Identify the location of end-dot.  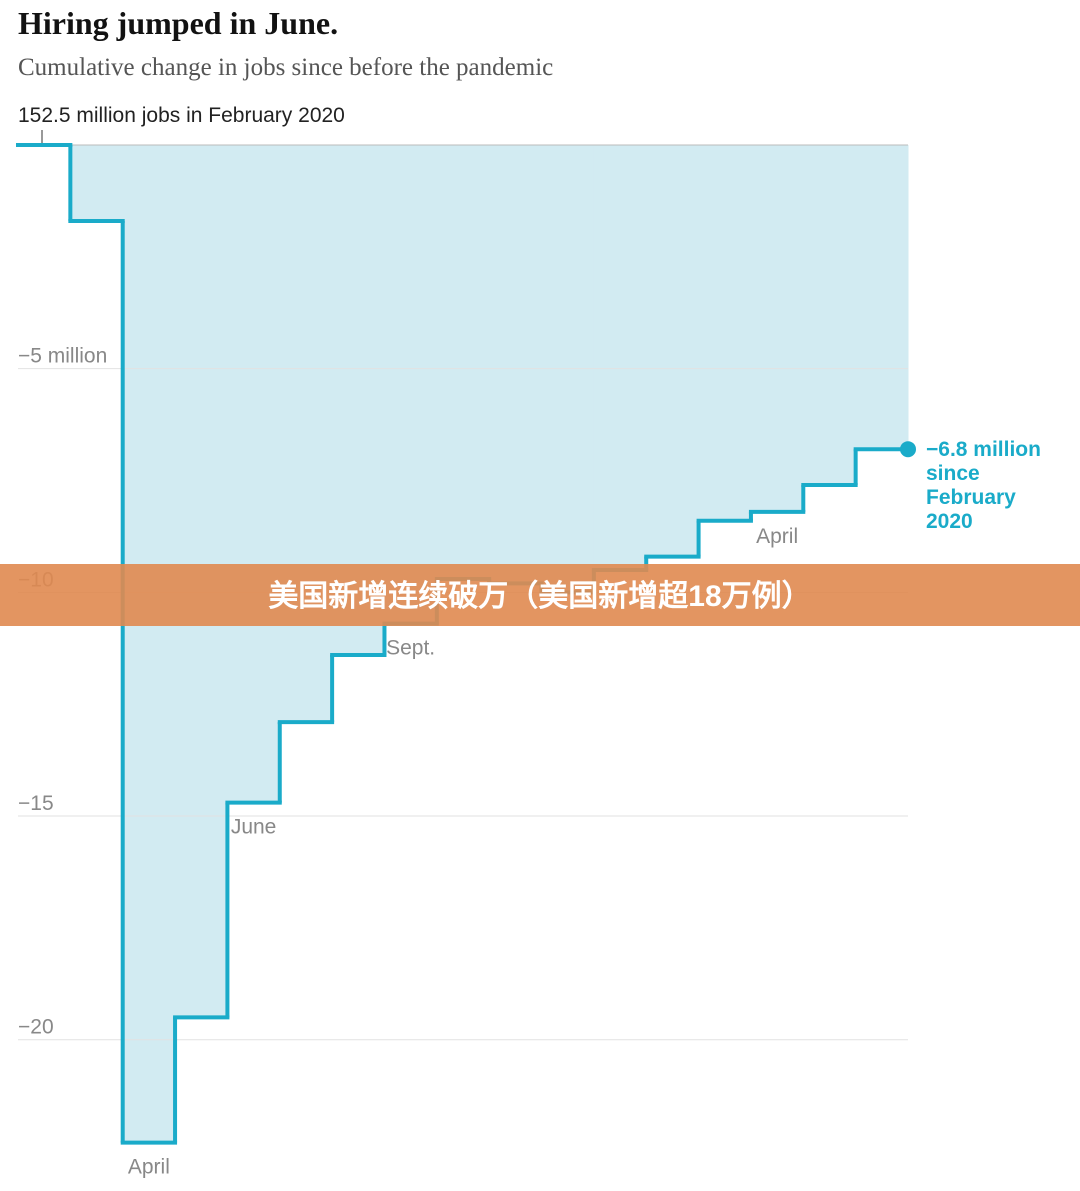
(908, 449).